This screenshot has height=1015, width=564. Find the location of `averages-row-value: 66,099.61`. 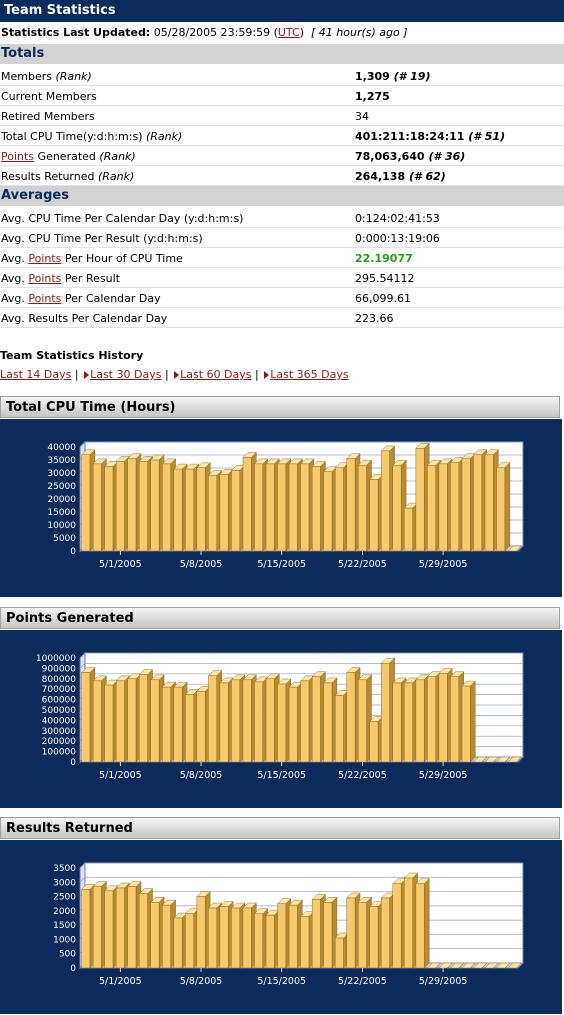

averages-row-value: 66,099.61 is located at coordinates (383, 298).